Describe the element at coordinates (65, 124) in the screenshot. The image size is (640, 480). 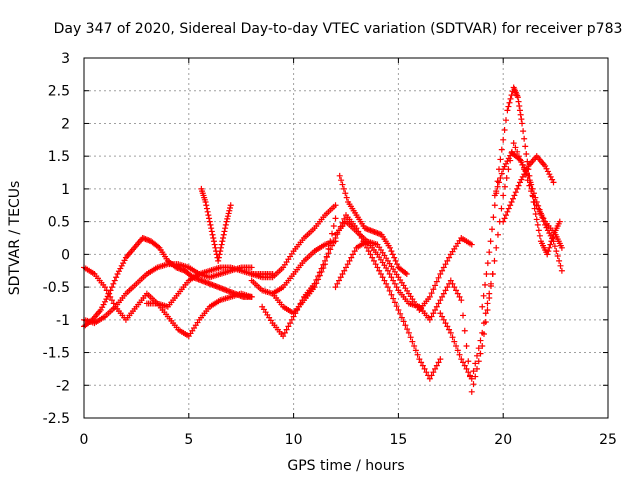
I see `y-tick-label: 2` at that location.